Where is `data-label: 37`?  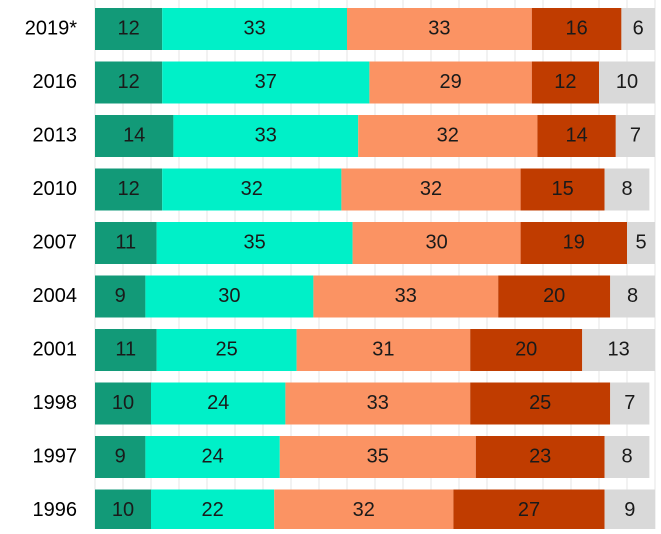 data-label: 37 is located at coordinates (266, 82).